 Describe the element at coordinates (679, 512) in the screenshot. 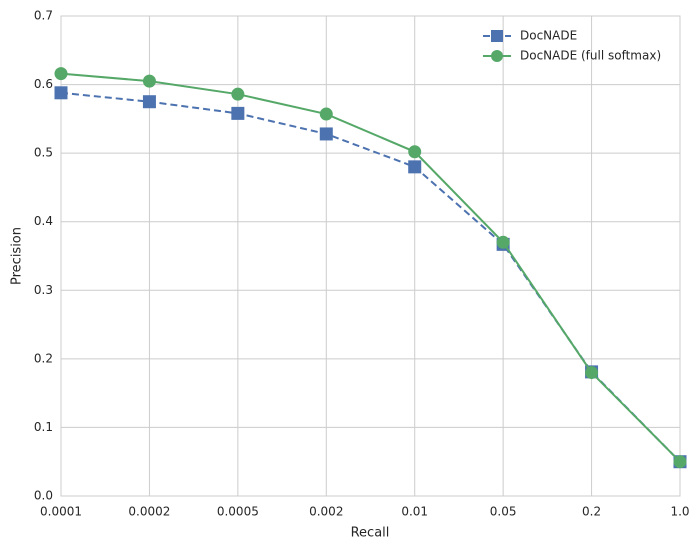

I see `x-tick-label: 1.0` at that location.